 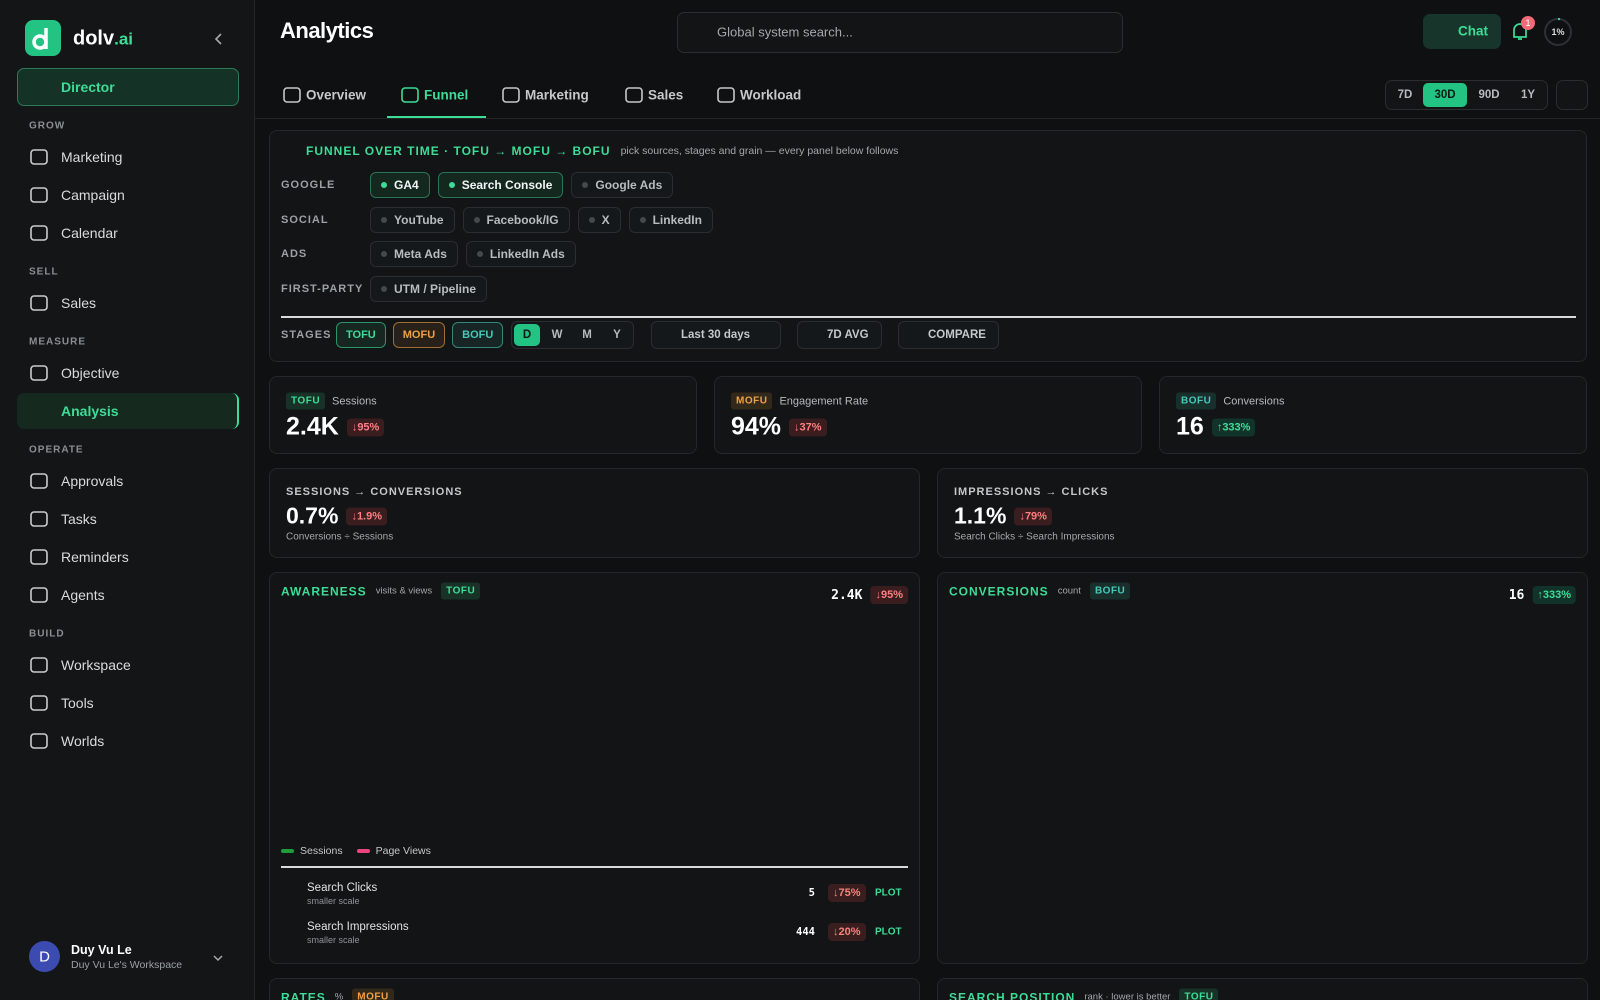 I want to click on source-chip: X, so click(x=599, y=220).